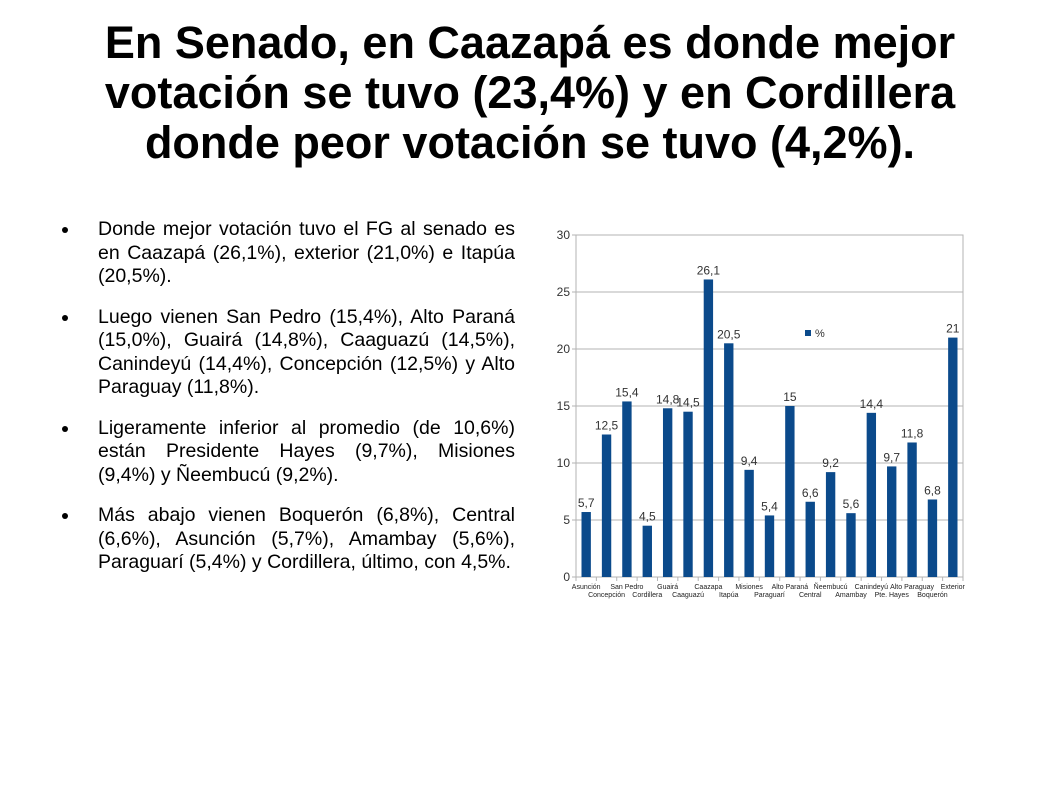  Describe the element at coordinates (892, 595) in the screenshot. I see `x-tick-label: Pte. Hayes` at that location.